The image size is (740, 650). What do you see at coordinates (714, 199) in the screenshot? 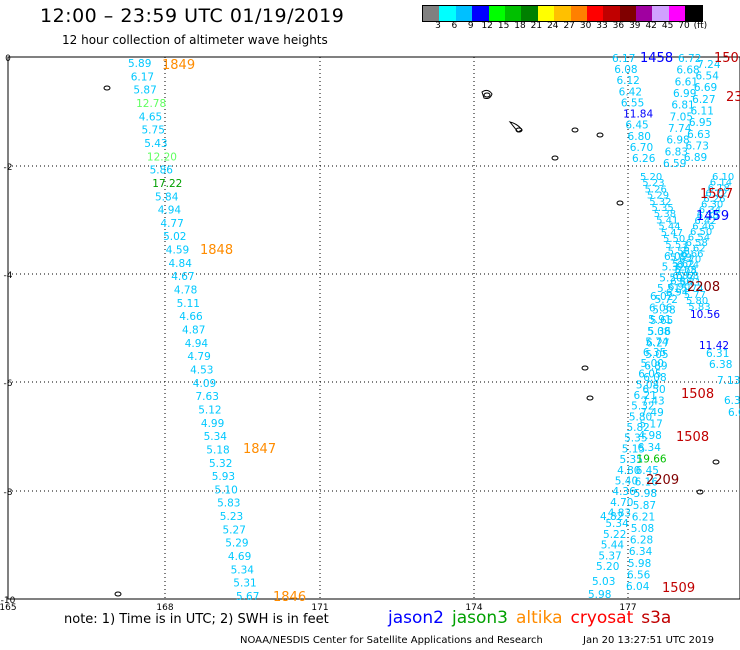
I see `swh-value-crossing: 6.26` at bounding box center [714, 199].